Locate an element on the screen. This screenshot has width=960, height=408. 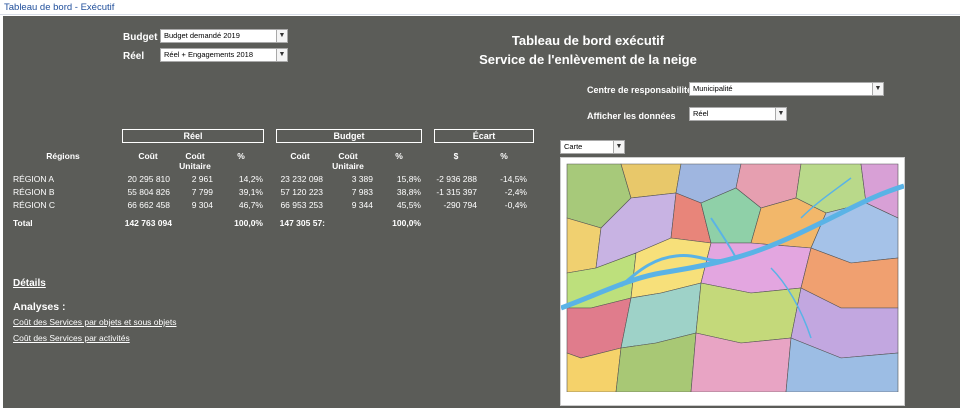
afficher-select: Réel ▼ is located at coordinates (738, 114).